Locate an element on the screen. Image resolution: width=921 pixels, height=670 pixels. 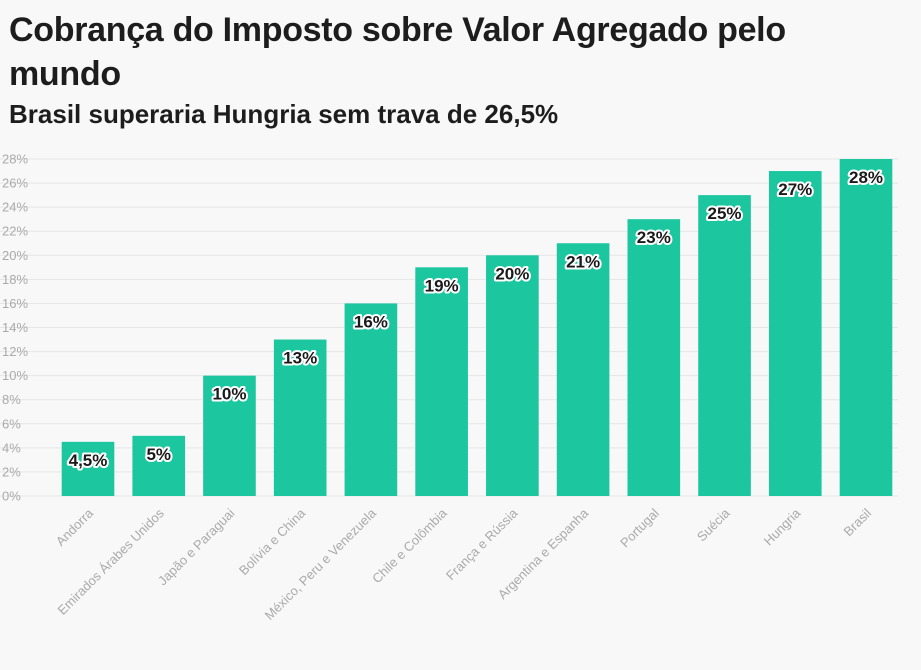
y-tick-label: 26% is located at coordinates (15, 183).